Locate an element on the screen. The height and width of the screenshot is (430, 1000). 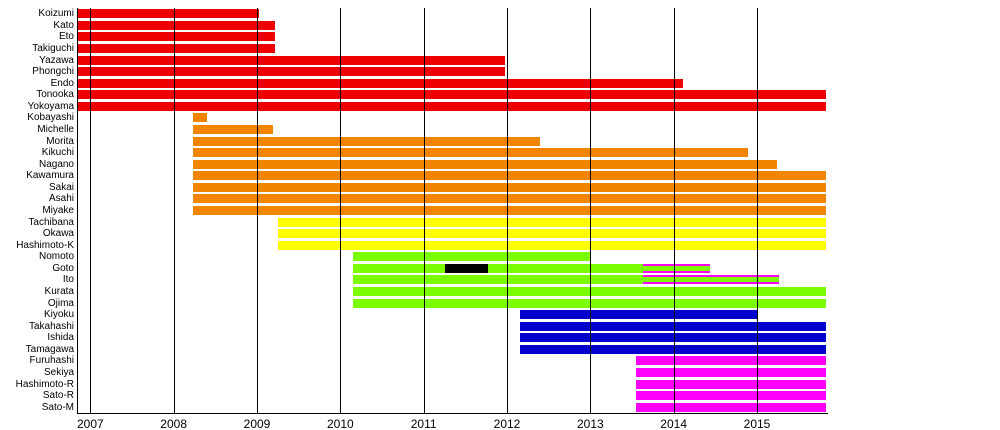
bar-hashimoto-r is located at coordinates (731, 384).